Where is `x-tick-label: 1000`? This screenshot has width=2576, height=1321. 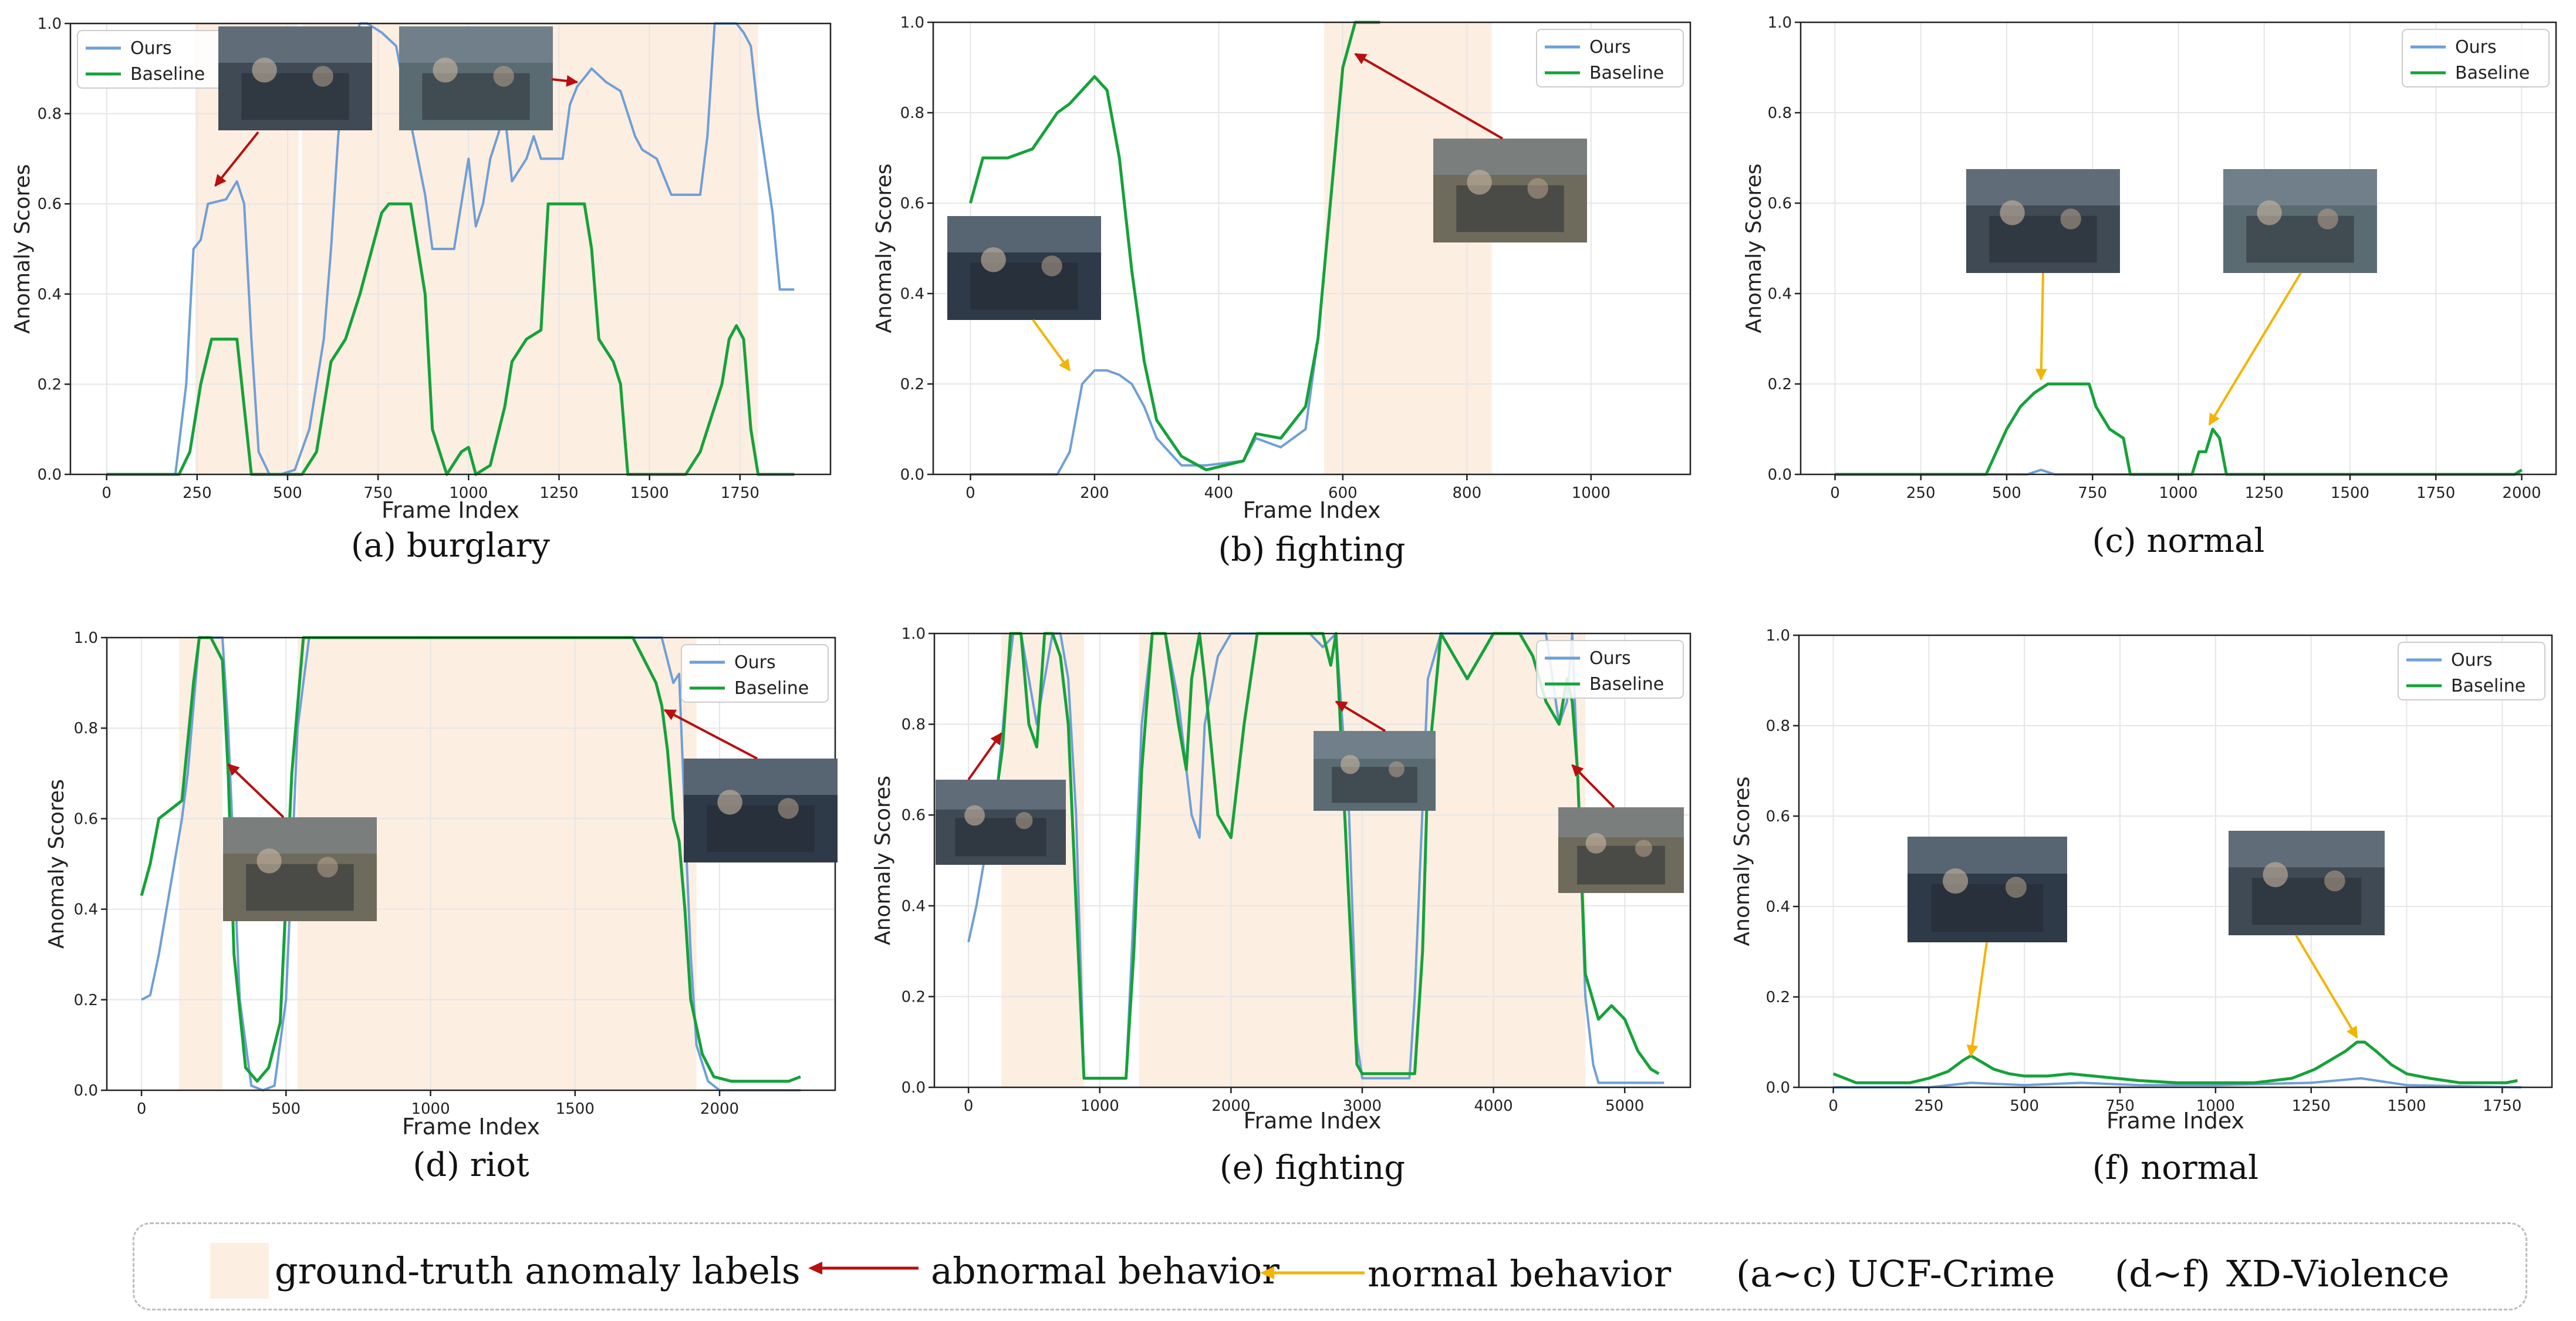
x-tick-label: 1000 is located at coordinates (2215, 1106).